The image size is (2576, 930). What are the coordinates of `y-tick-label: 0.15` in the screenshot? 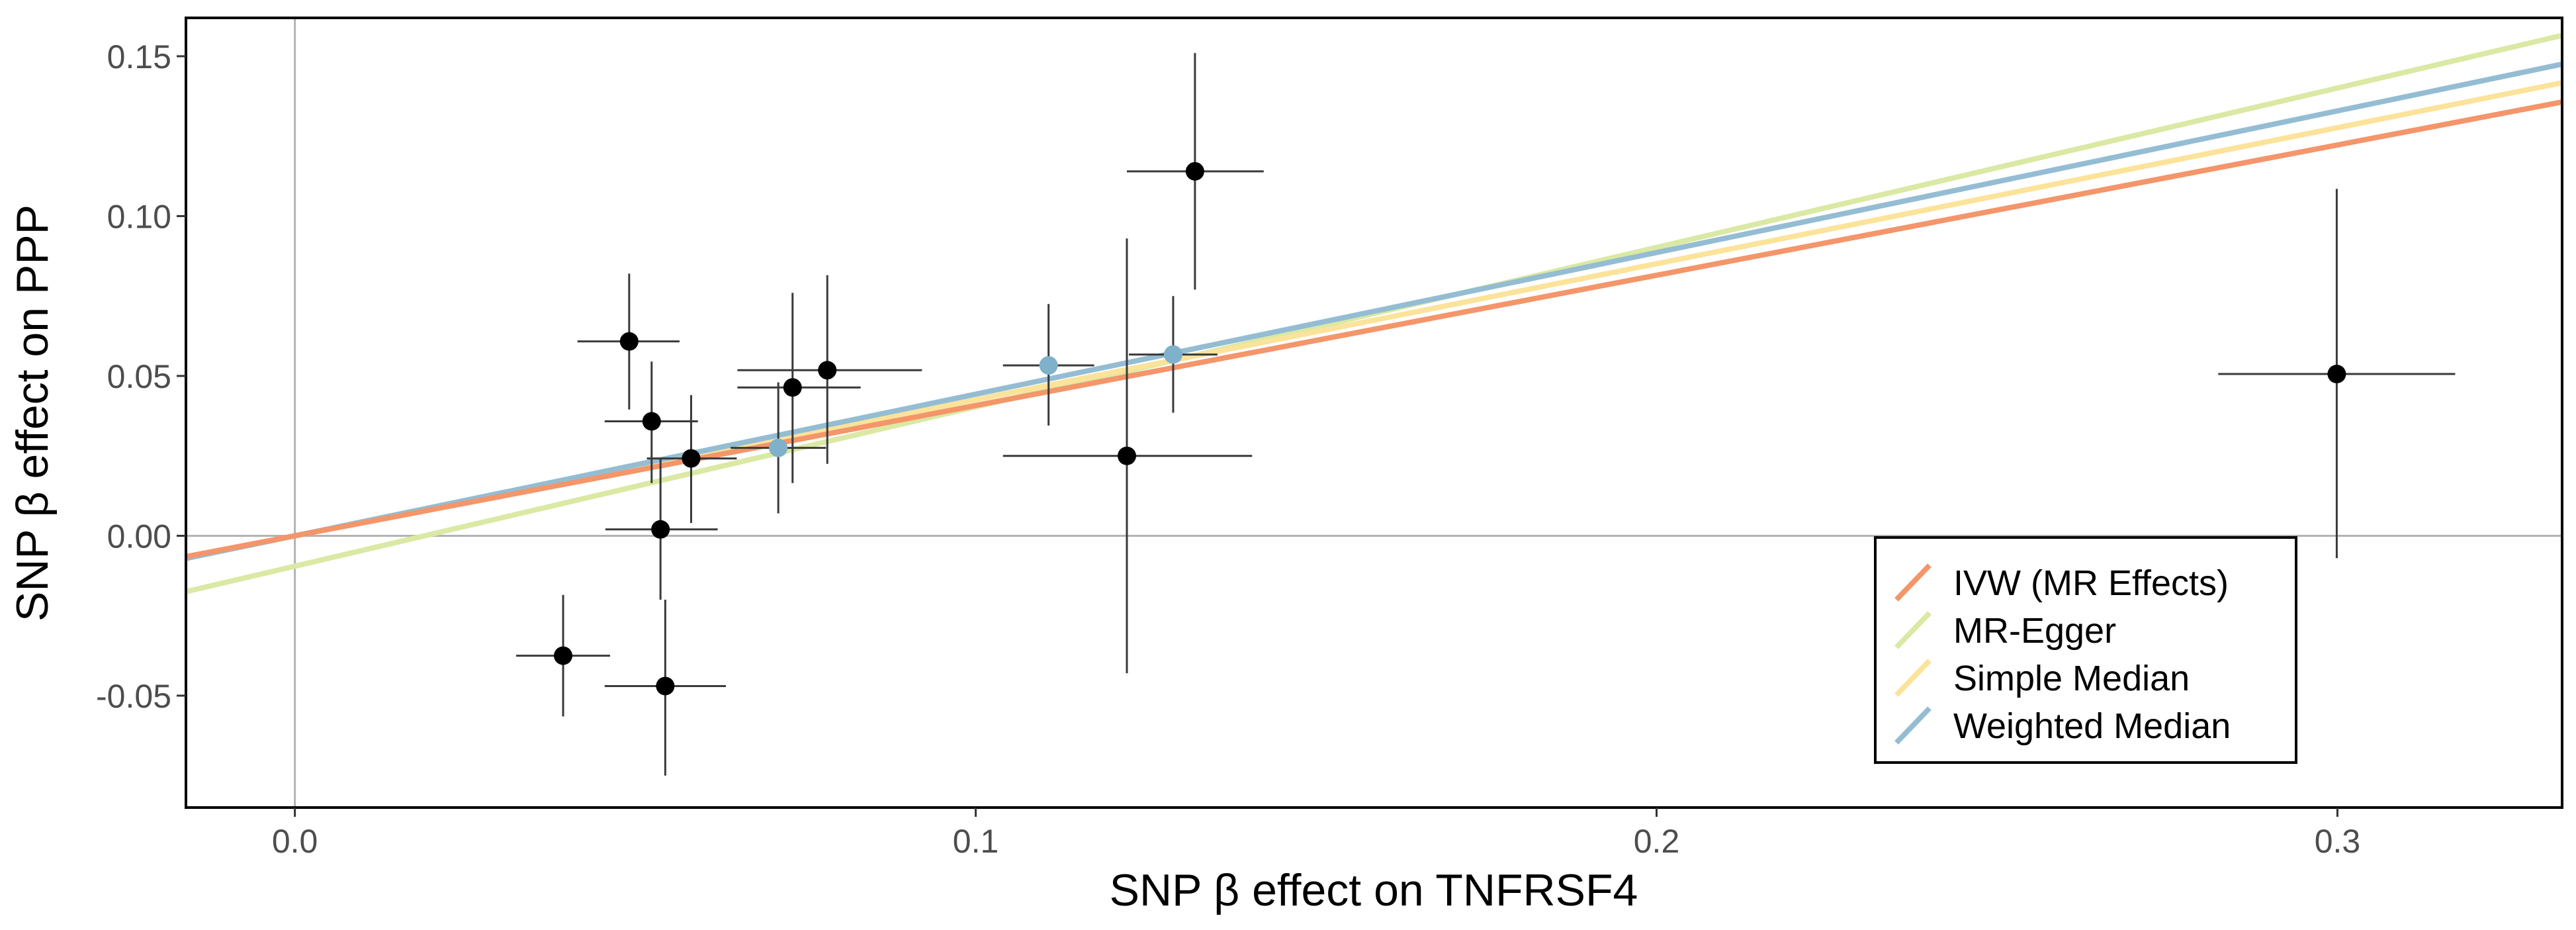 It's located at (139, 56).